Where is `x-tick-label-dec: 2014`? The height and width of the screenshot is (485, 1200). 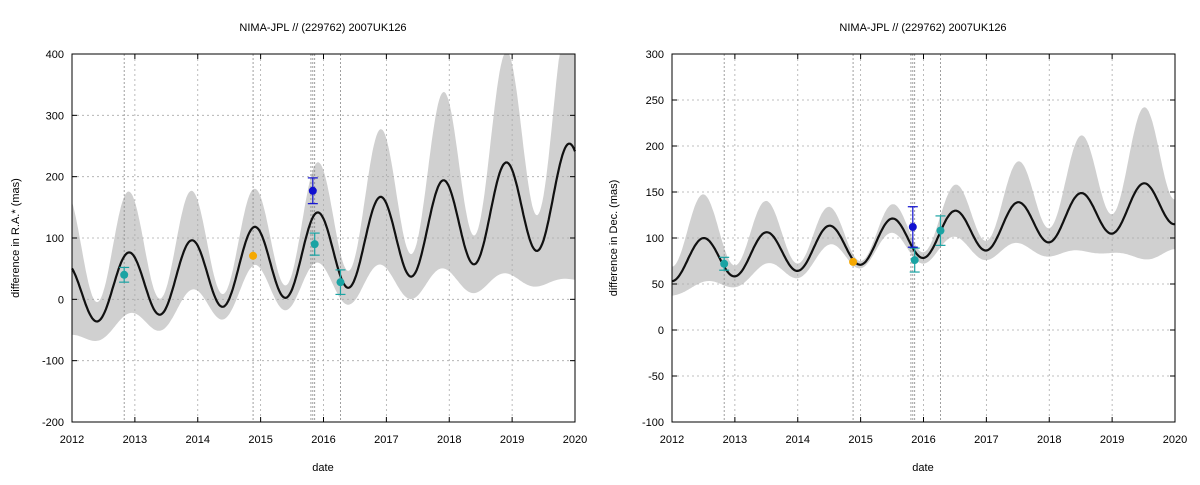 x-tick-label-dec: 2014 is located at coordinates (798, 440).